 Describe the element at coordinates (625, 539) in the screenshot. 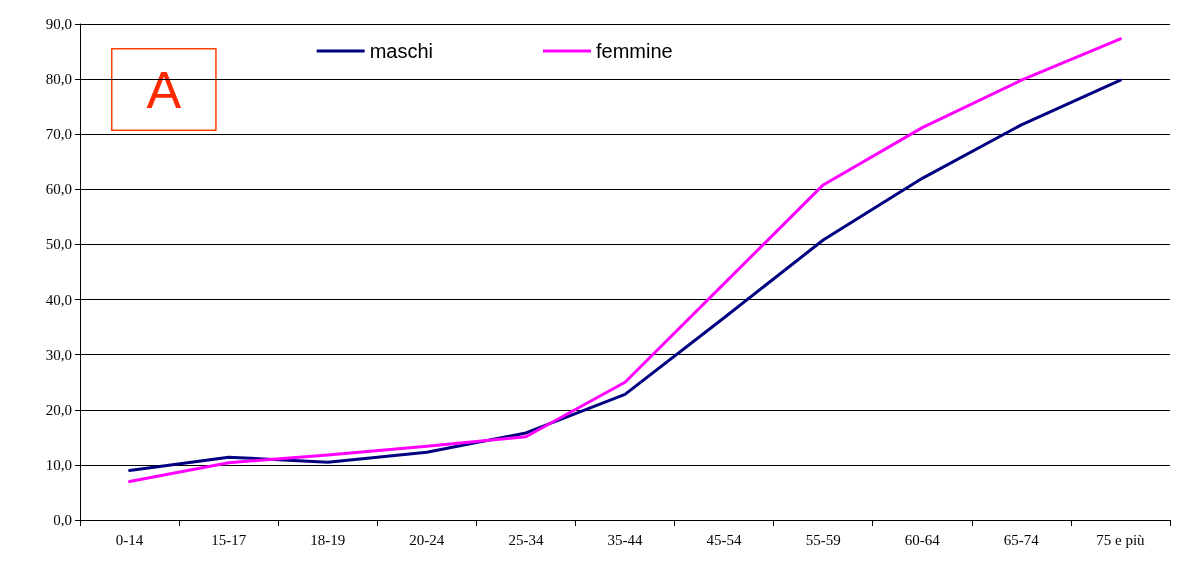

I see `x-tick-label: 35-44` at that location.